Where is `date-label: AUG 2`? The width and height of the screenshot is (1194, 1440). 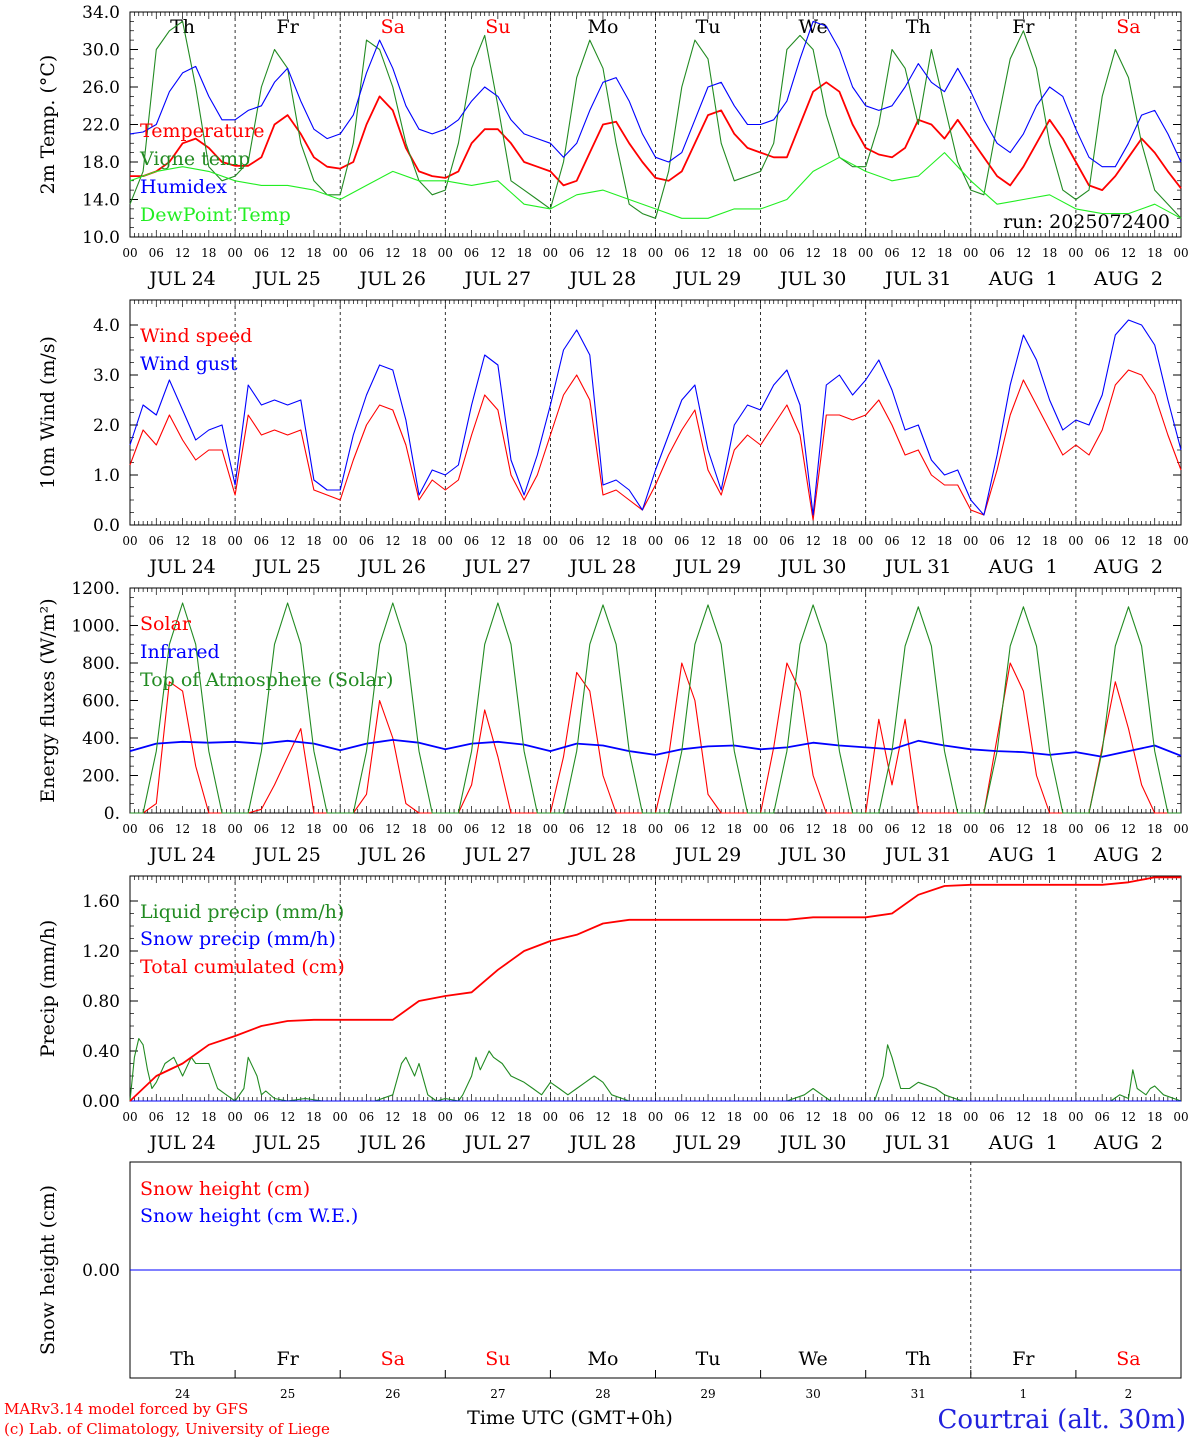
date-label: AUG 2 is located at coordinates (1128, 567).